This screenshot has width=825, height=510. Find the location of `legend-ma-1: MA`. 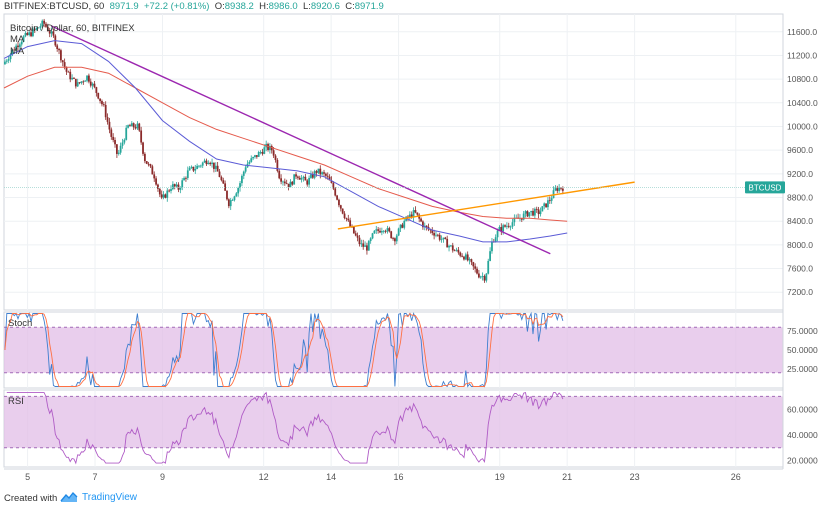

legend-ma-1: MA is located at coordinates (17, 39).